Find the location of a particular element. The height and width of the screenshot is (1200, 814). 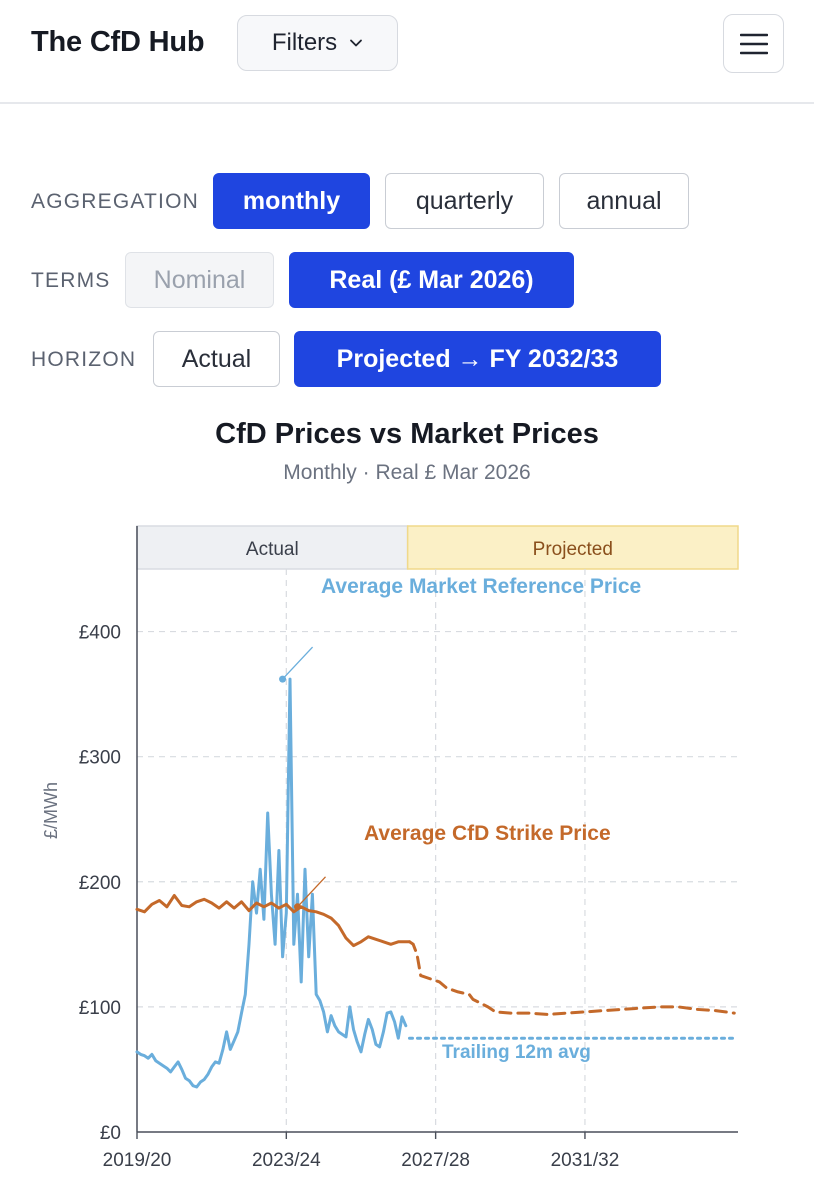

y-tick-label: £300 is located at coordinates (100, 758).